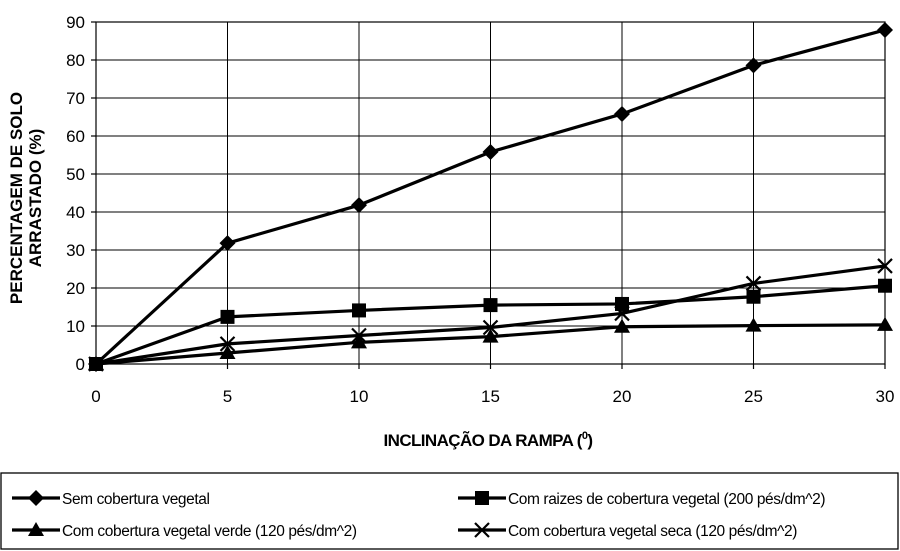  I want to click on y-axis-title-line-1: PERCENTAGEM DE SOLO, so click(16, 198).